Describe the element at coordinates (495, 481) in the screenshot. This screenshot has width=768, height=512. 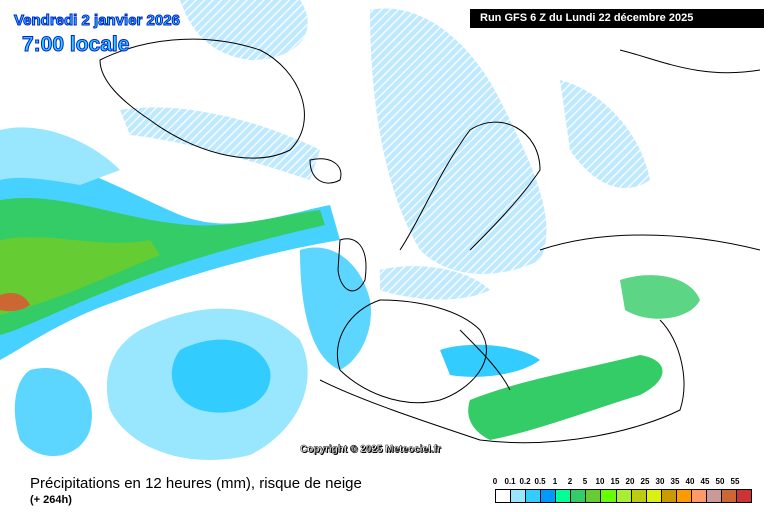
I see `legend-label: 0` at that location.